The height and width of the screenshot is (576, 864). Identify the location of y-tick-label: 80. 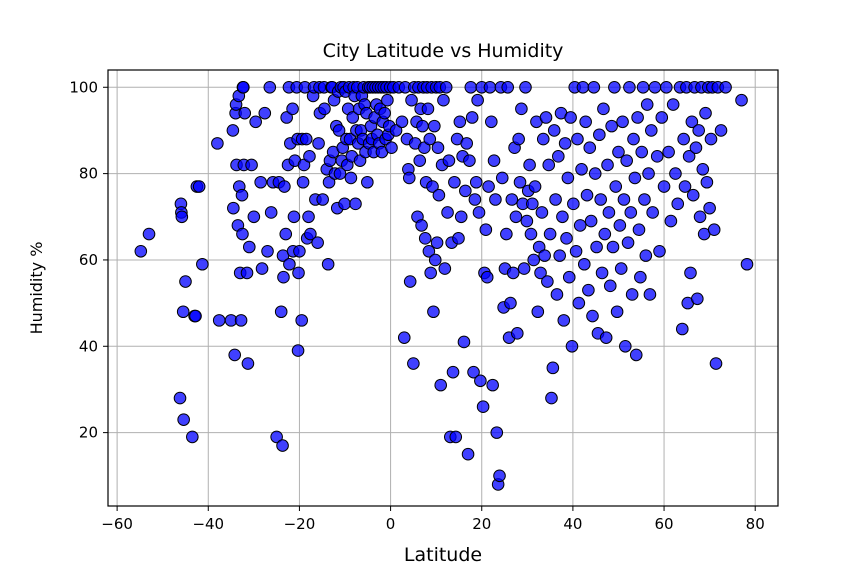
(88, 174).